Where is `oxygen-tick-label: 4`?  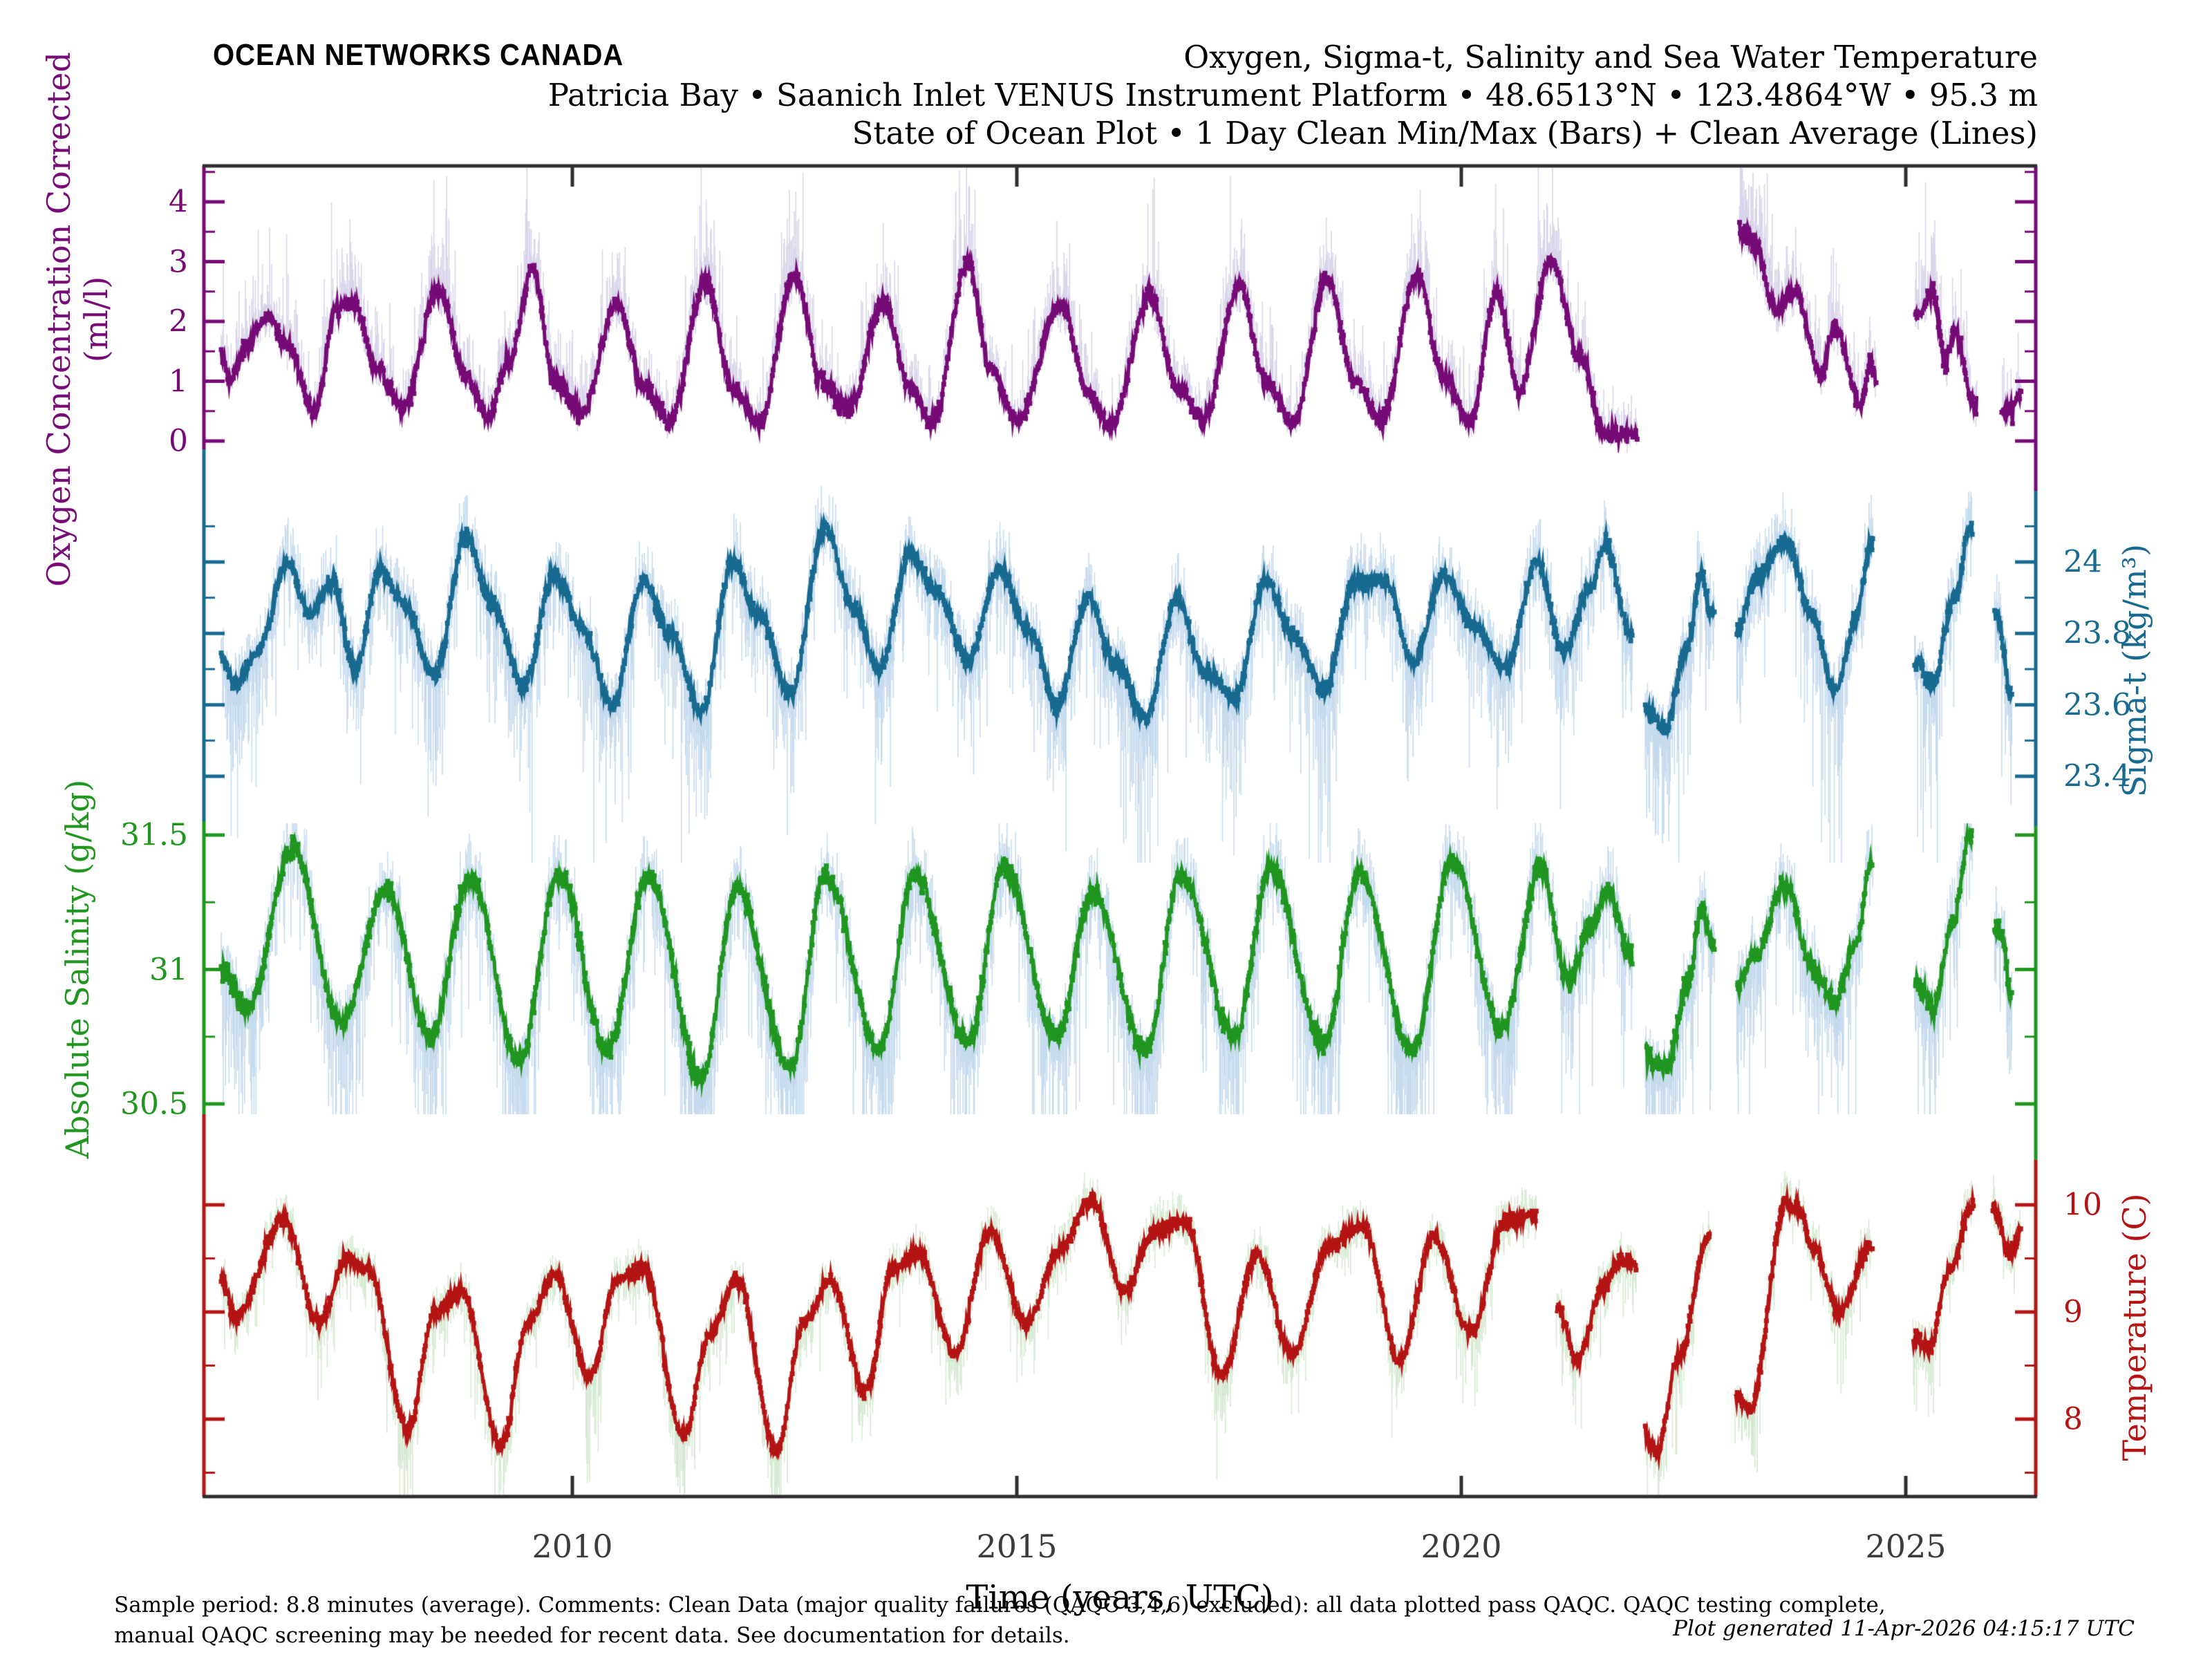 oxygen-tick-label: 4 is located at coordinates (178, 202).